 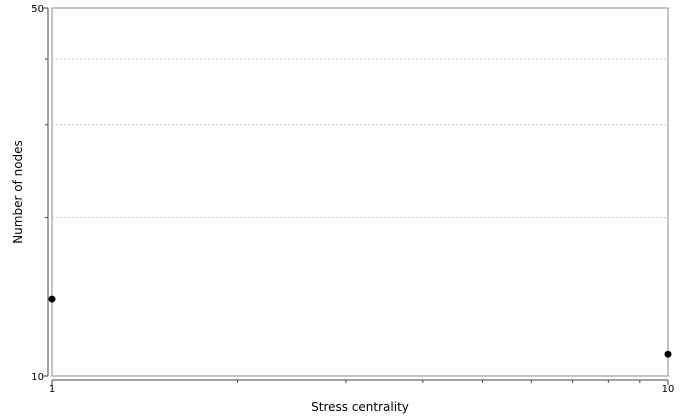 What do you see at coordinates (360, 382) in the screenshot?
I see `x-ticks` at bounding box center [360, 382].